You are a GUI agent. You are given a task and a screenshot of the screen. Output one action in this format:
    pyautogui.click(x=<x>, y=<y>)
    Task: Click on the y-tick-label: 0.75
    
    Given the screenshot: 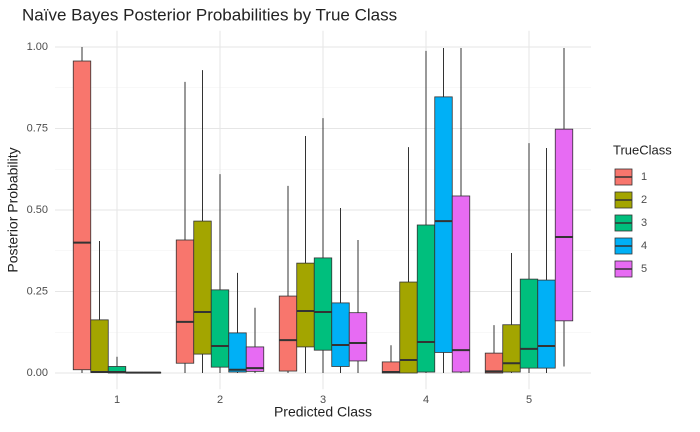 What is the action you would take?
    pyautogui.click(x=37, y=128)
    